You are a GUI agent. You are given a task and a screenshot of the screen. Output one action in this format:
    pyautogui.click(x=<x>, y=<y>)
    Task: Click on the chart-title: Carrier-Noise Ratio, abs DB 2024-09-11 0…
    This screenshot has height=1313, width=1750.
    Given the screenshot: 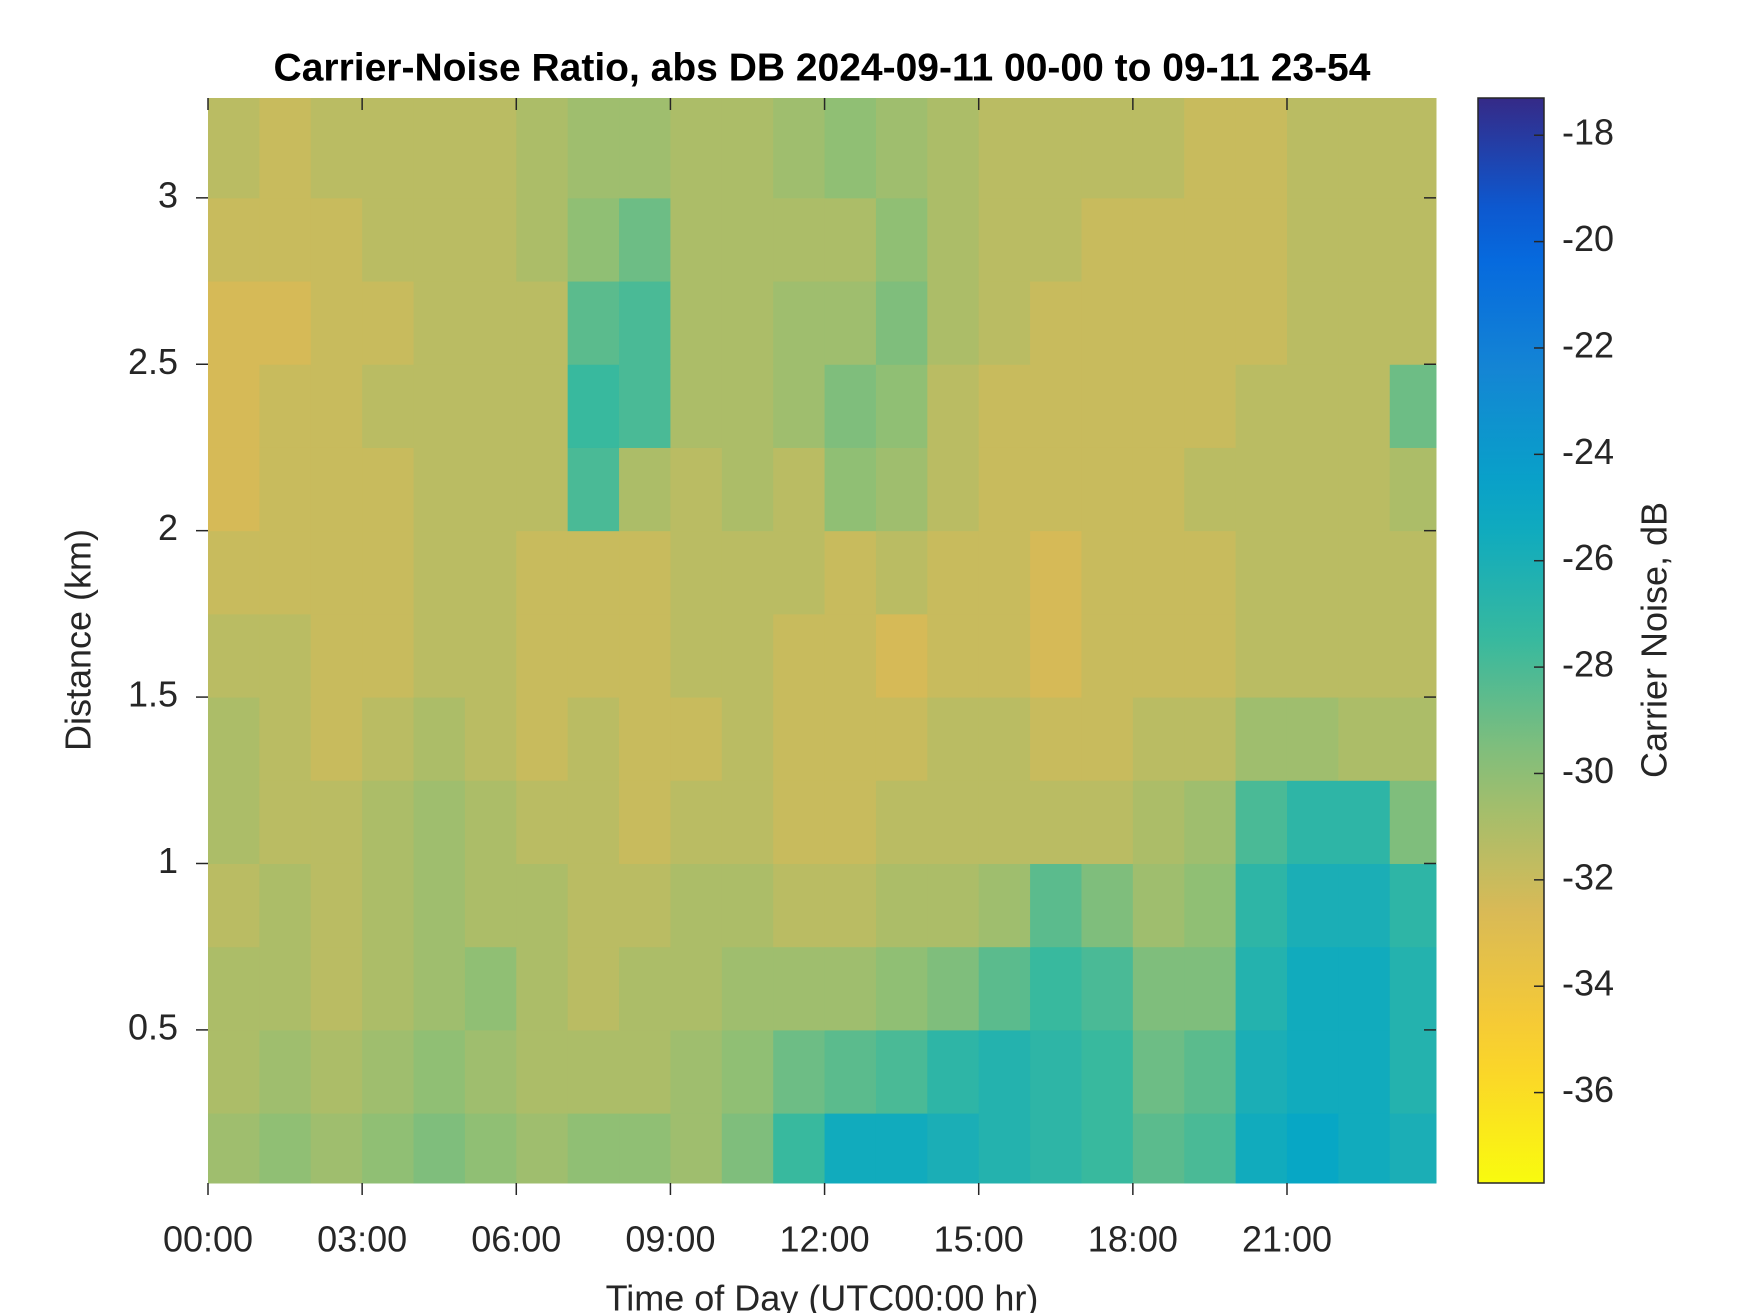 What is the action you would take?
    pyautogui.click(x=822, y=67)
    